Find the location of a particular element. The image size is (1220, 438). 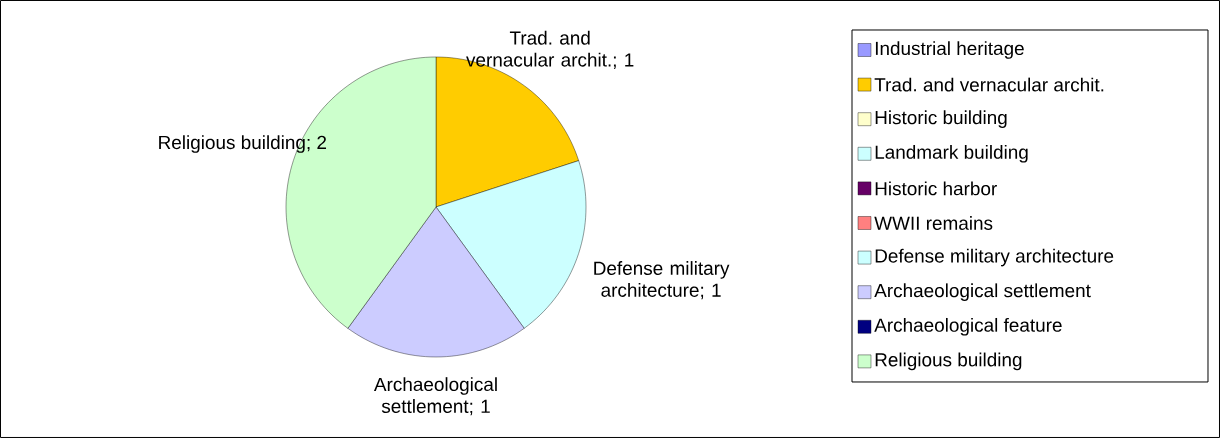

legend-label: Religious building is located at coordinates (948, 361).